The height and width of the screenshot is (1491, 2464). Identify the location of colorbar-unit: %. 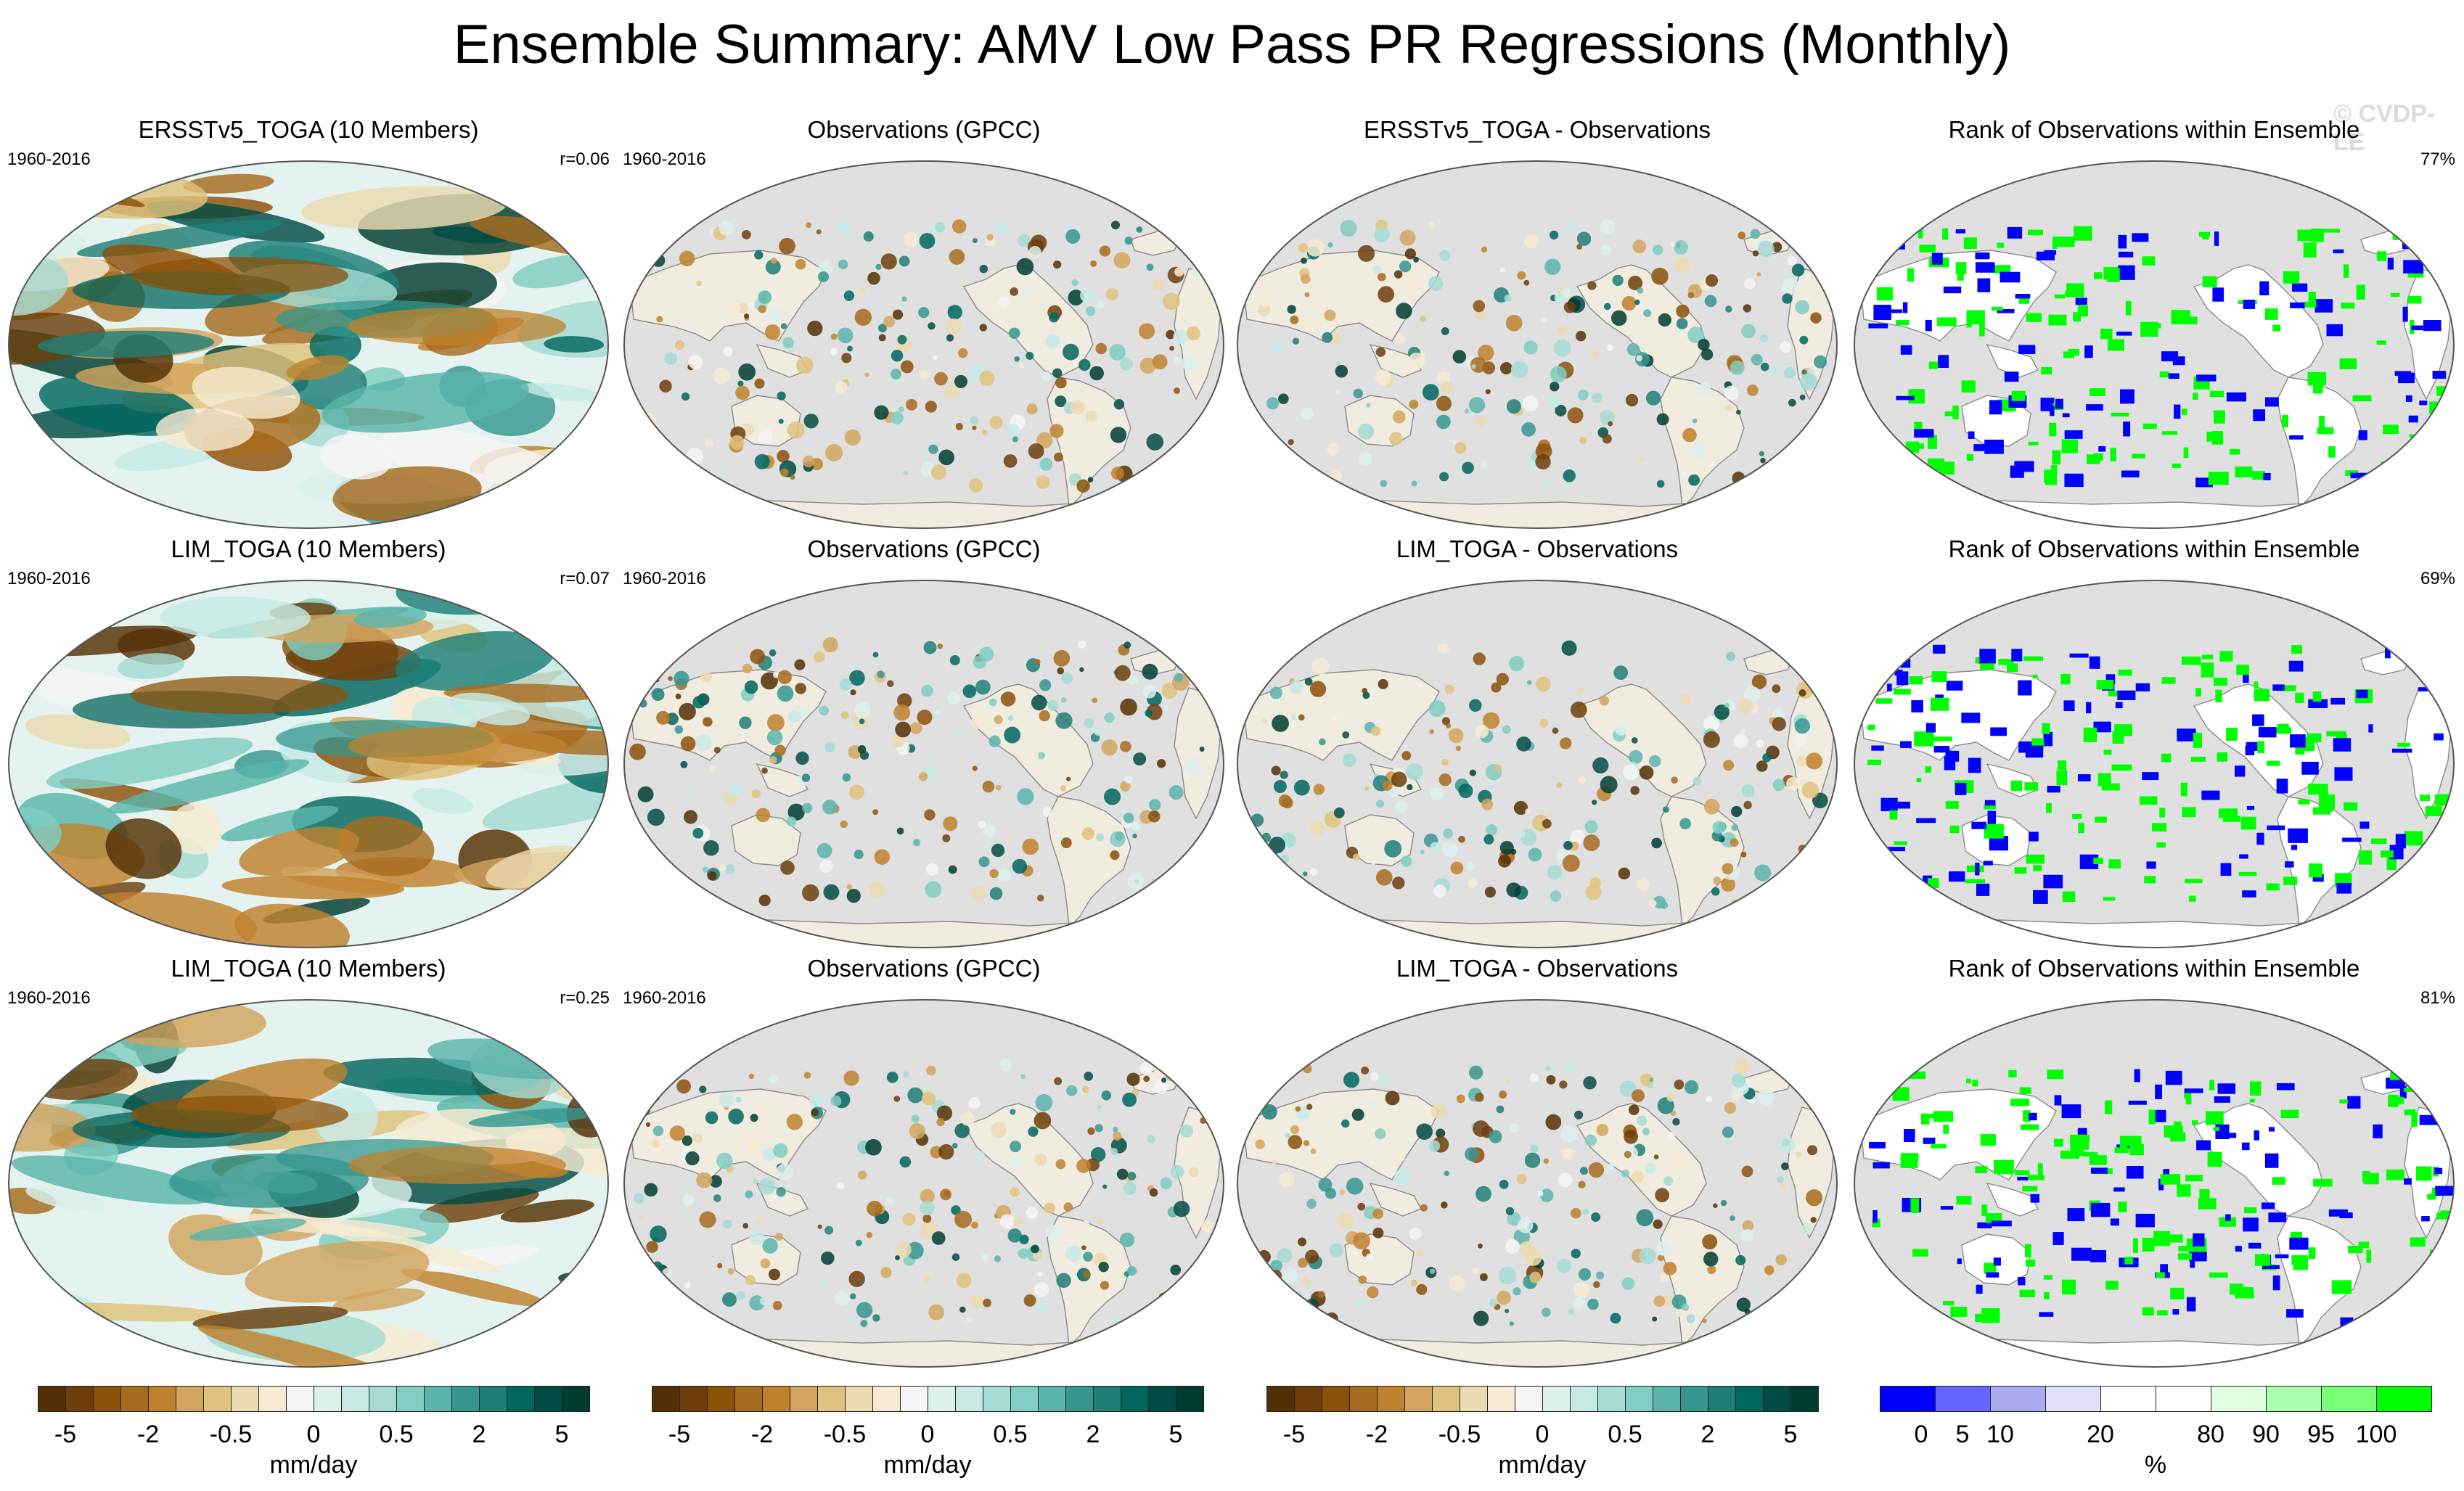
(2155, 1465).